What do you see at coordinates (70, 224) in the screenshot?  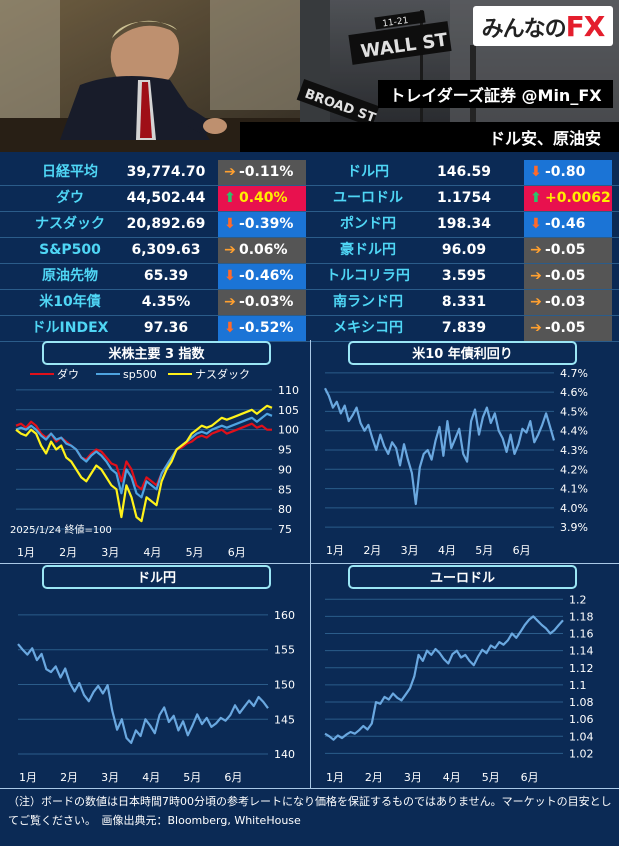 I see `quote-name: ナスダック` at bounding box center [70, 224].